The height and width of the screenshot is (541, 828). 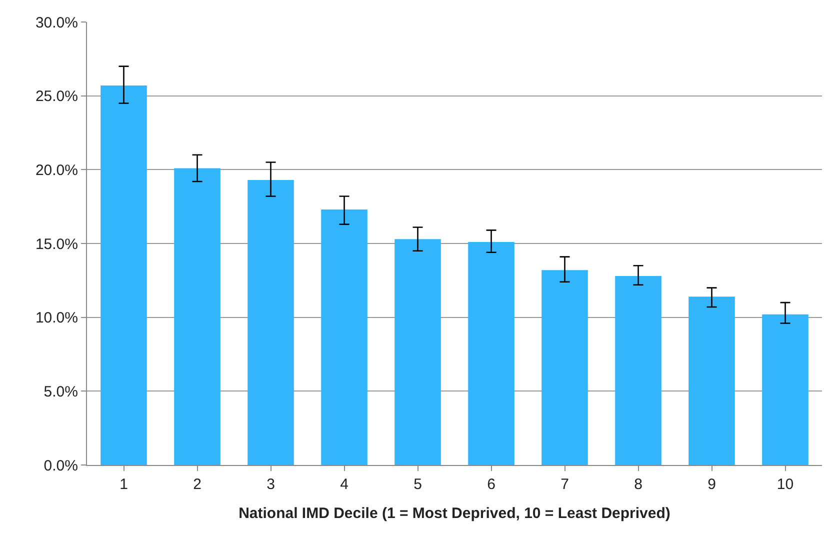 What do you see at coordinates (270, 484) in the screenshot?
I see `x-tick-label: 3` at bounding box center [270, 484].